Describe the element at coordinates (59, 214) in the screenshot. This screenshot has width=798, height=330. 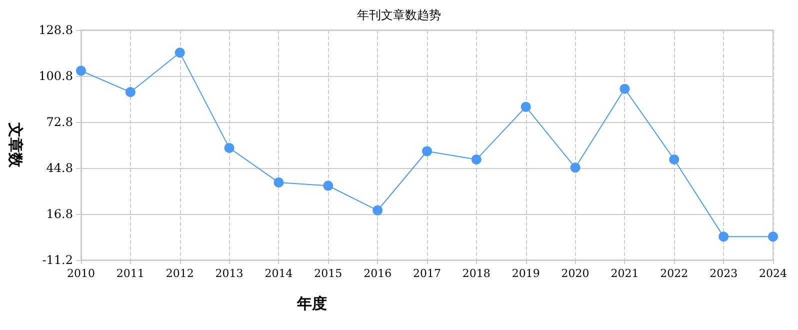
I see `y-tick-label: 16.8` at that location.